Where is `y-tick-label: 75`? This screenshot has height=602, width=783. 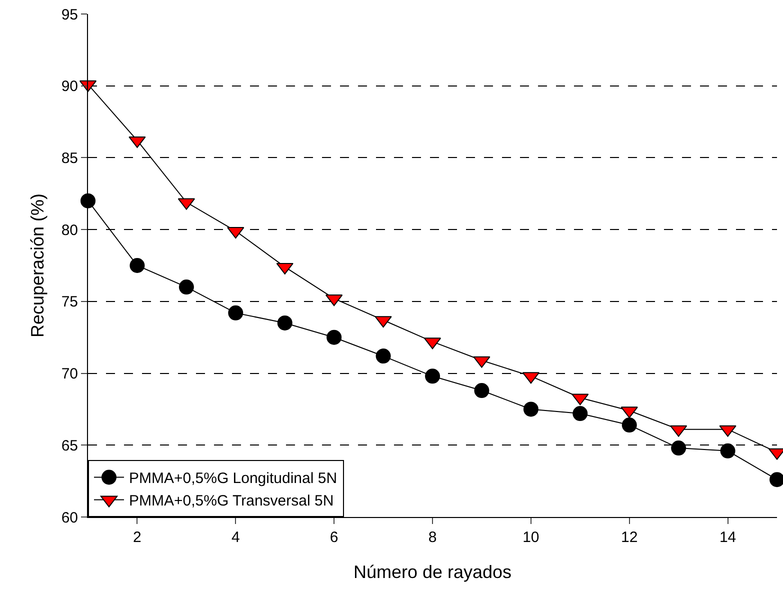
y-tick-label: 75 is located at coordinates (69, 302).